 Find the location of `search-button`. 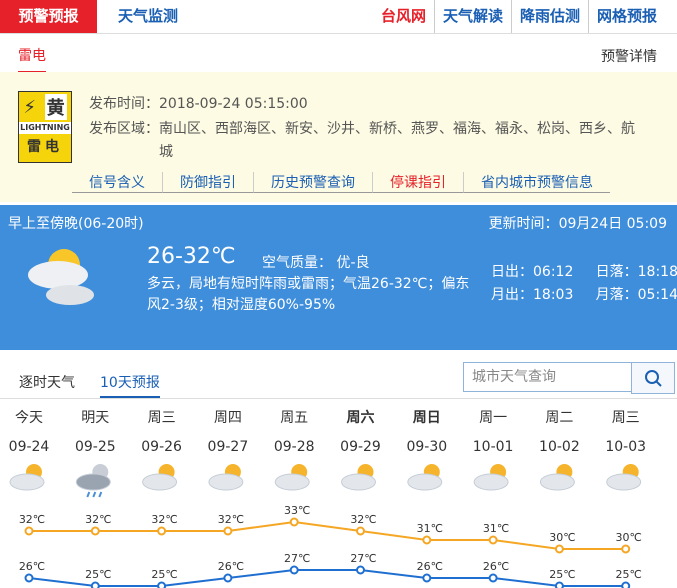

search-button is located at coordinates (653, 378).